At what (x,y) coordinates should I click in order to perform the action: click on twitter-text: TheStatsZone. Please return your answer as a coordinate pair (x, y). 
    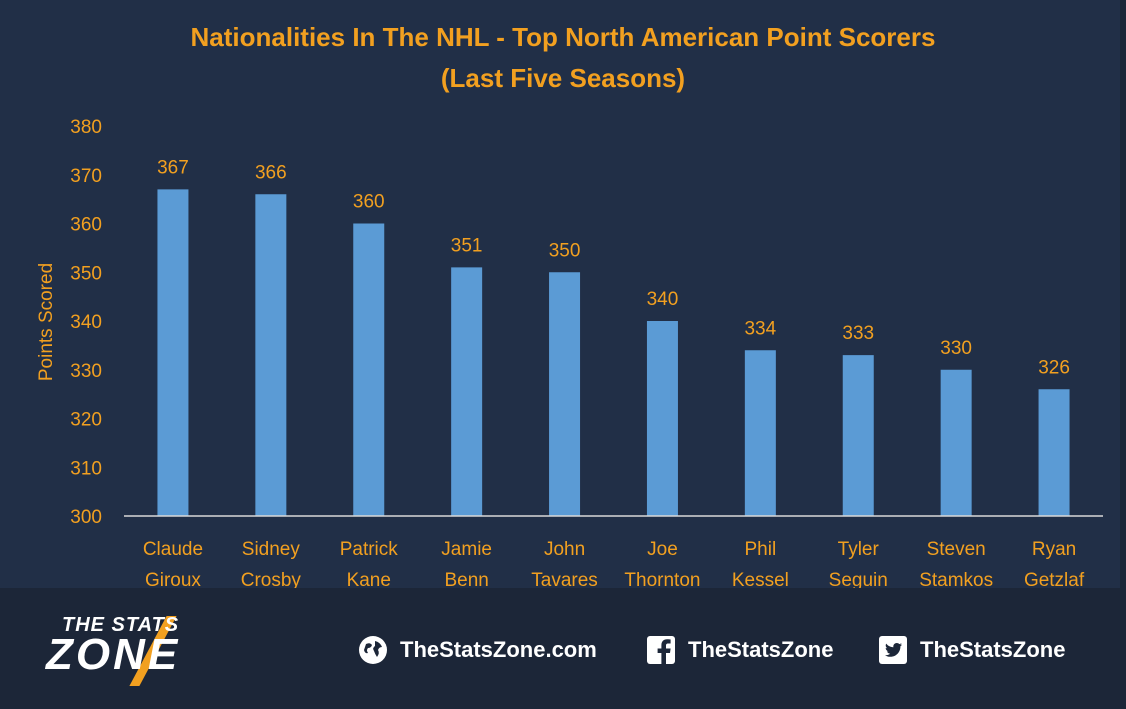
    Looking at the image, I should click on (993, 649).